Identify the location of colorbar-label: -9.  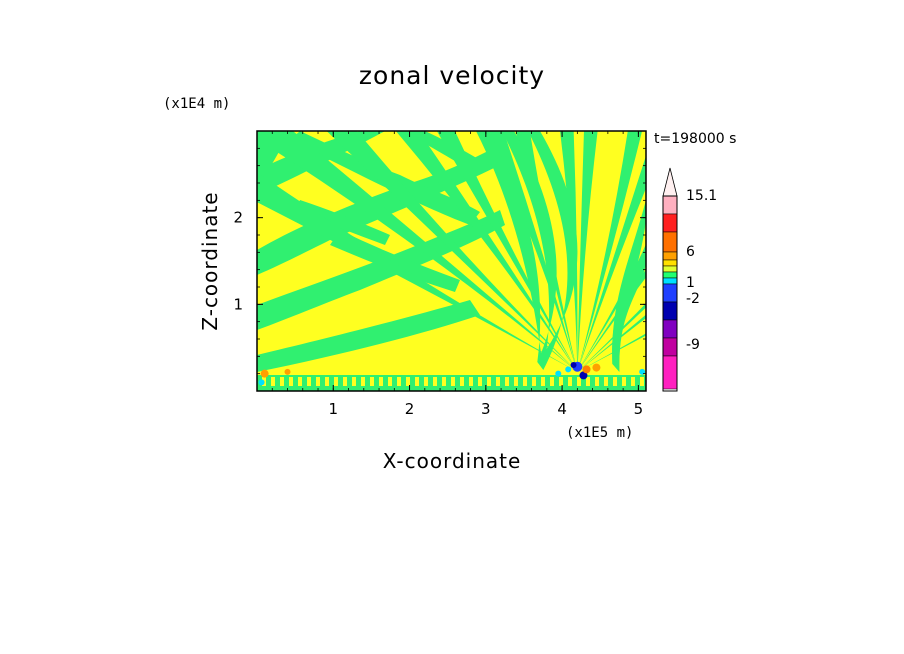
(693, 345).